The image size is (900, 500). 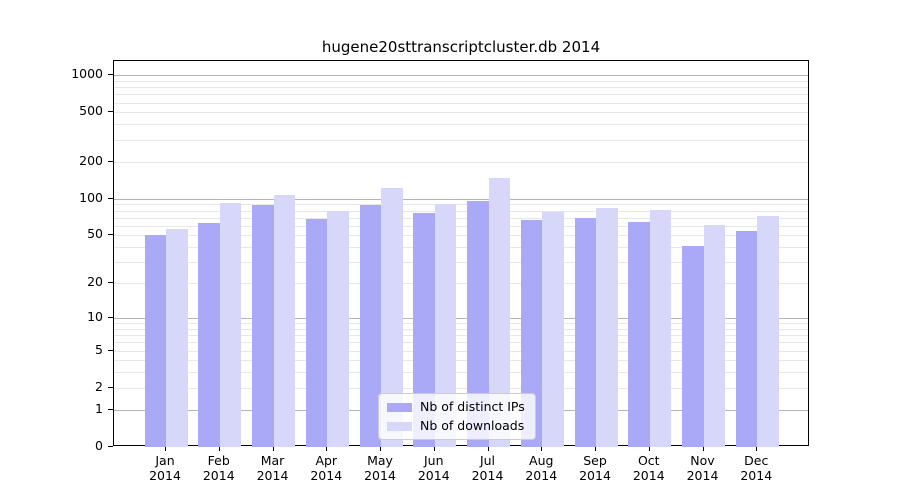 What do you see at coordinates (272, 460) in the screenshot?
I see `x-tick-month: Mar` at bounding box center [272, 460].